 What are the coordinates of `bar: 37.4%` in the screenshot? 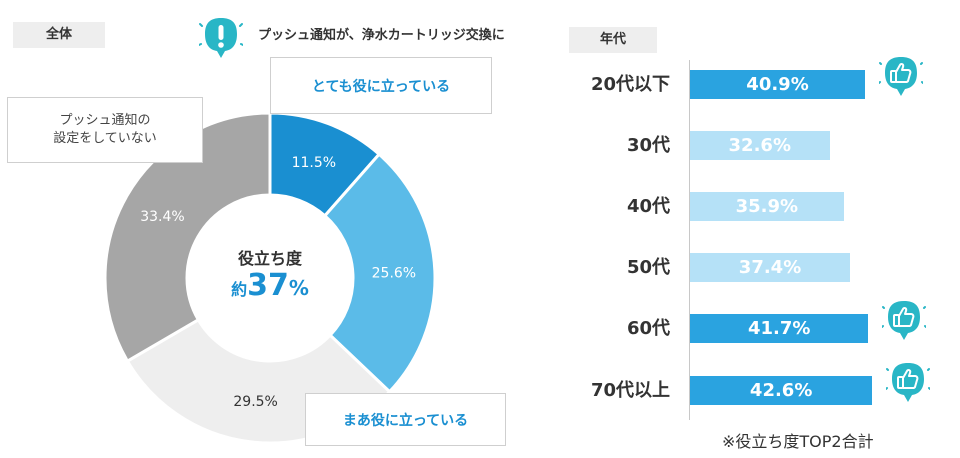 It's located at (770, 267).